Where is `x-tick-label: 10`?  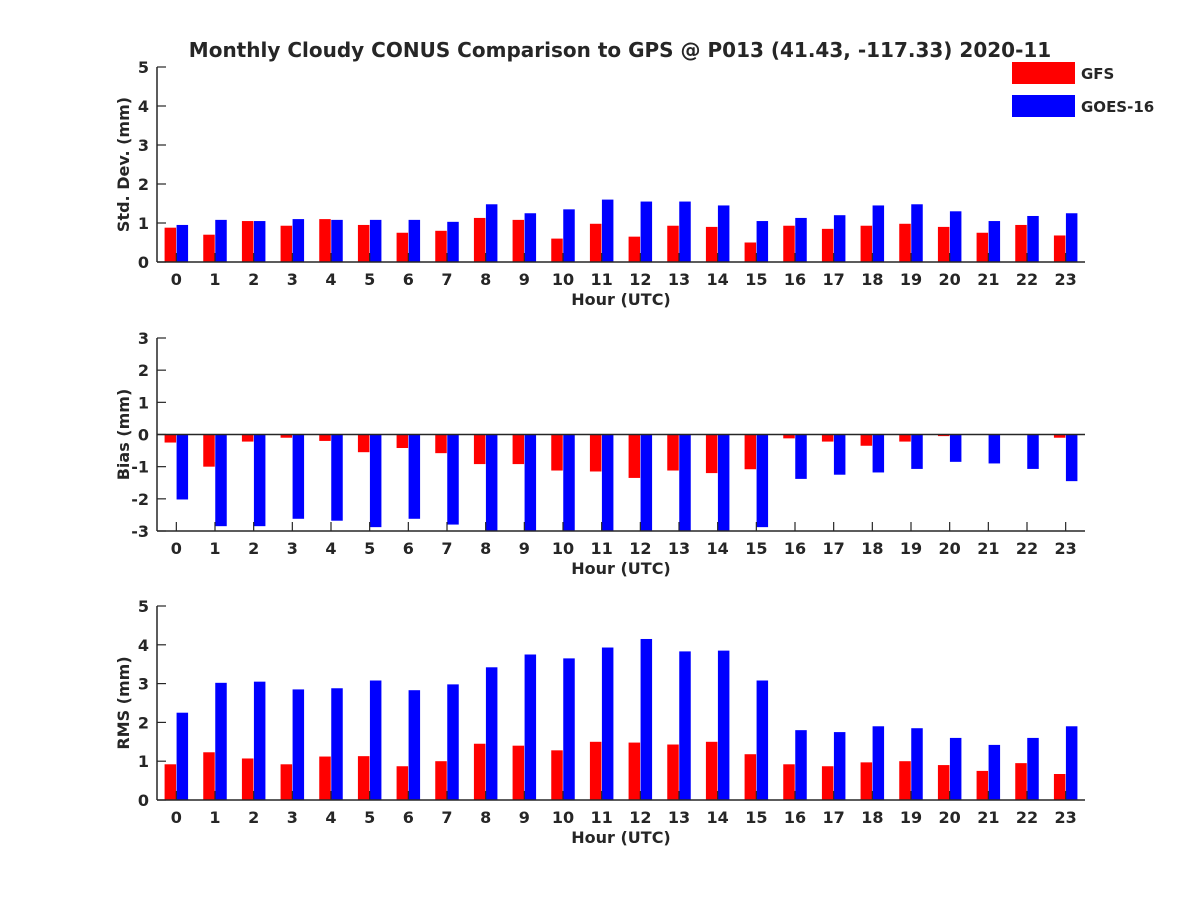 x-tick-label: 10 is located at coordinates (563, 548).